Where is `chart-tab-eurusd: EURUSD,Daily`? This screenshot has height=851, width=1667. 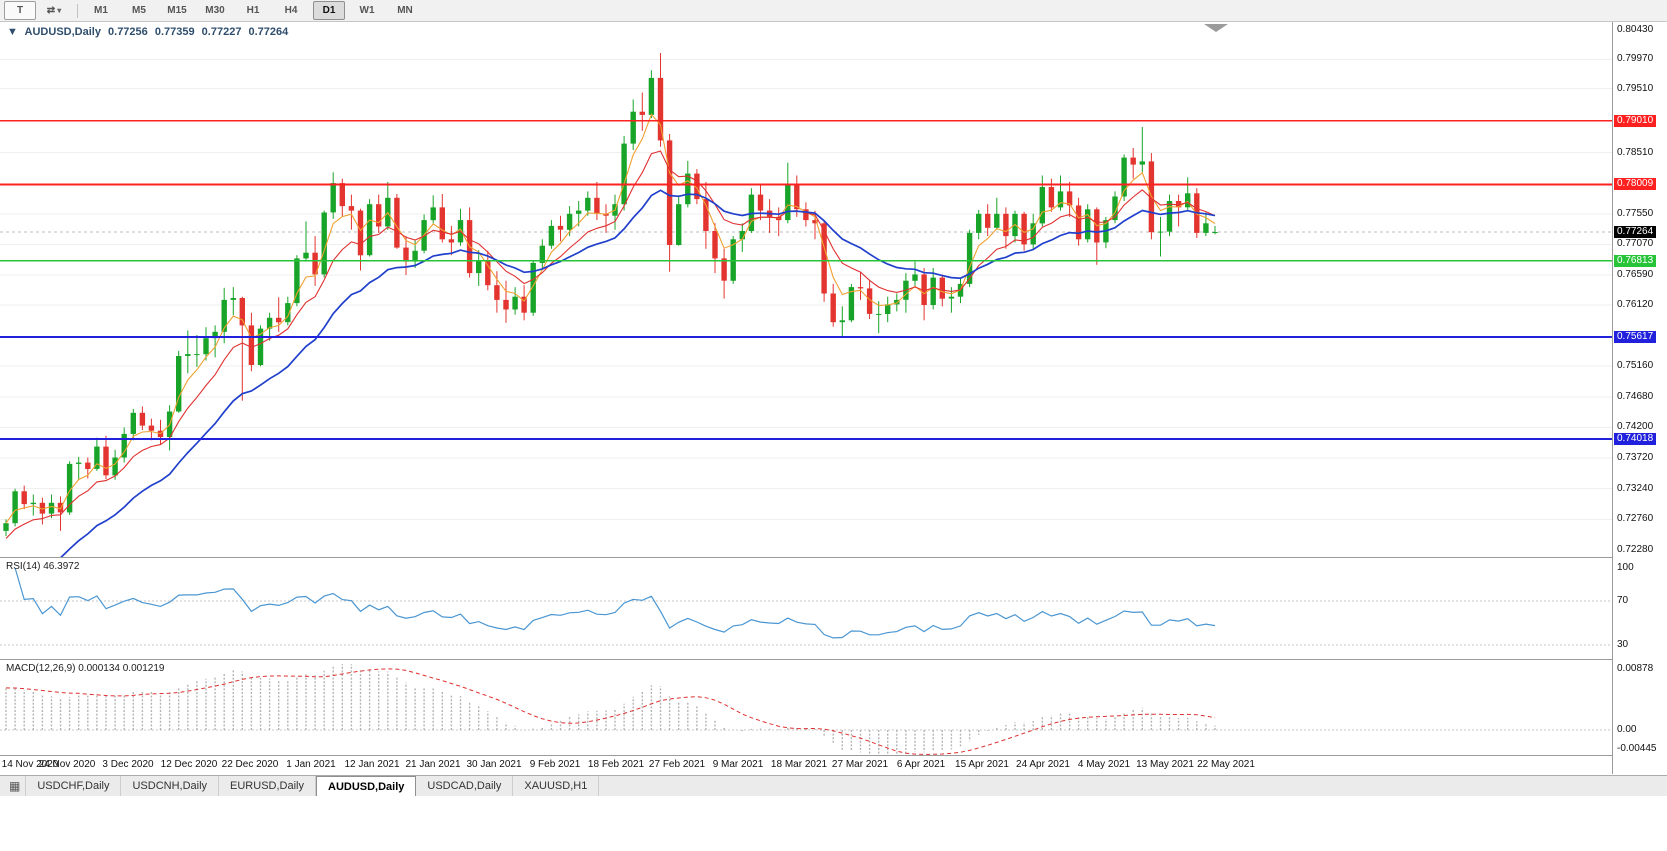 chart-tab-eurusd: EURUSD,Daily is located at coordinates (267, 786).